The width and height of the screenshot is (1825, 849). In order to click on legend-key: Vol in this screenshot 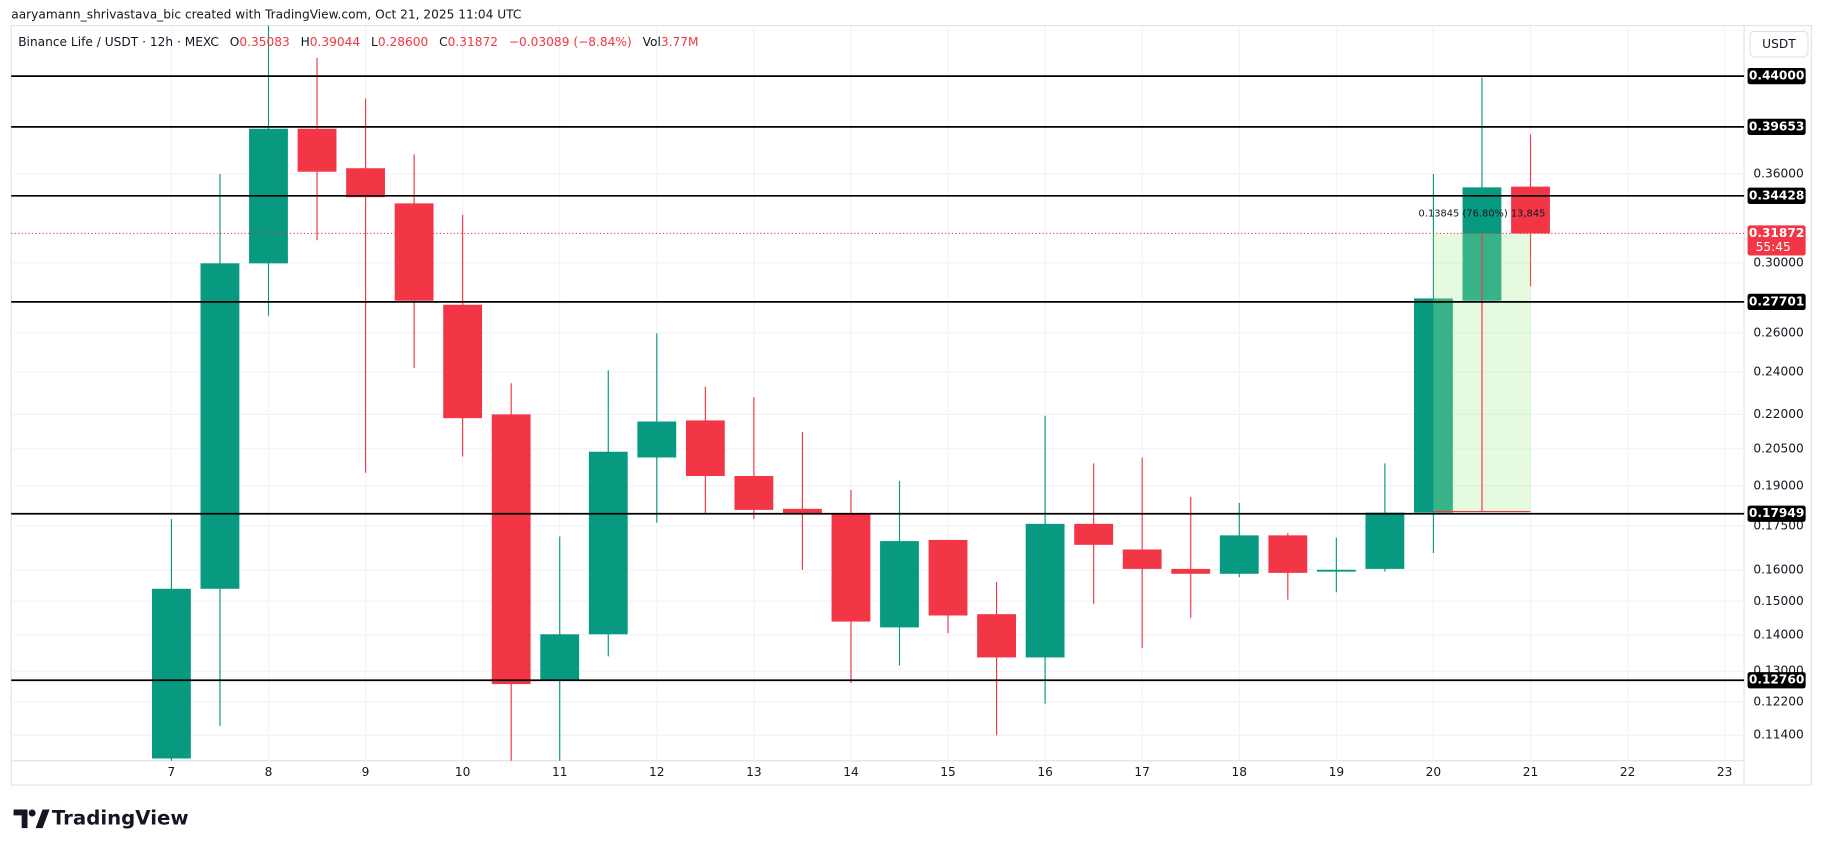, I will do `click(652, 41)`.